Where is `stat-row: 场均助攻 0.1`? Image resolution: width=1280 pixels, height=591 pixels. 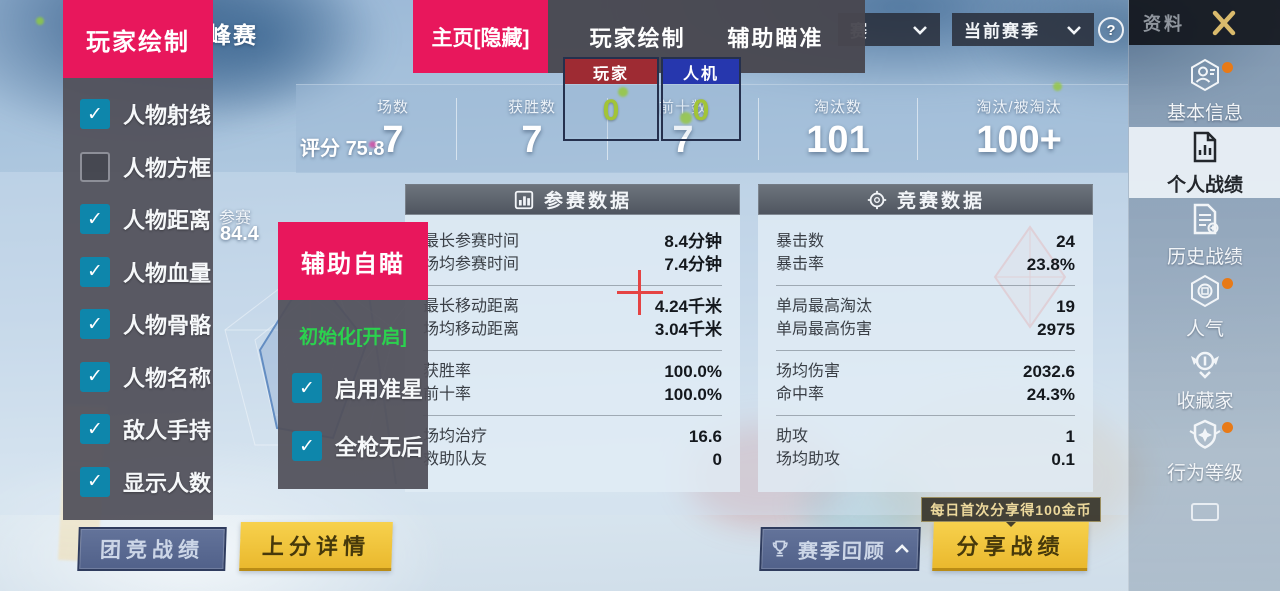
stat-row: 场均助攻 0.1 is located at coordinates (925, 459).